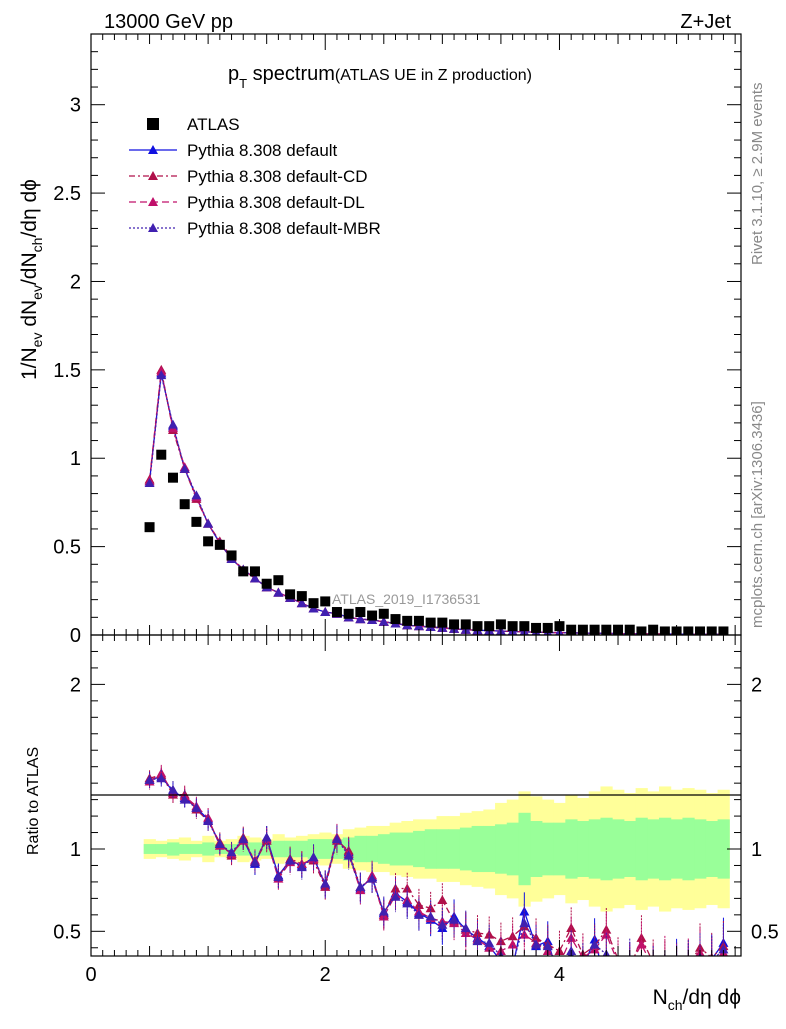 The width and height of the screenshot is (786, 1029). Describe the element at coordinates (67, 932) in the screenshot. I see `ratio-y-tick-label: 0.5` at that location.